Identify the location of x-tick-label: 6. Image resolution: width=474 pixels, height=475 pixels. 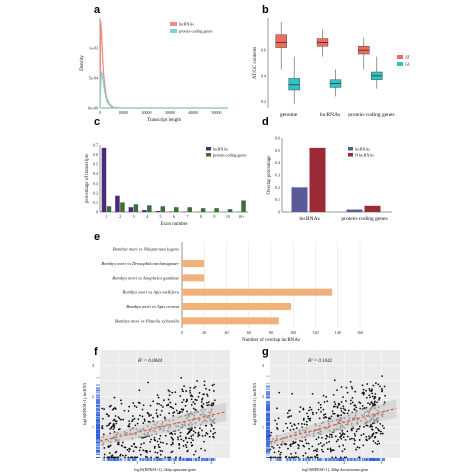
(174, 216).